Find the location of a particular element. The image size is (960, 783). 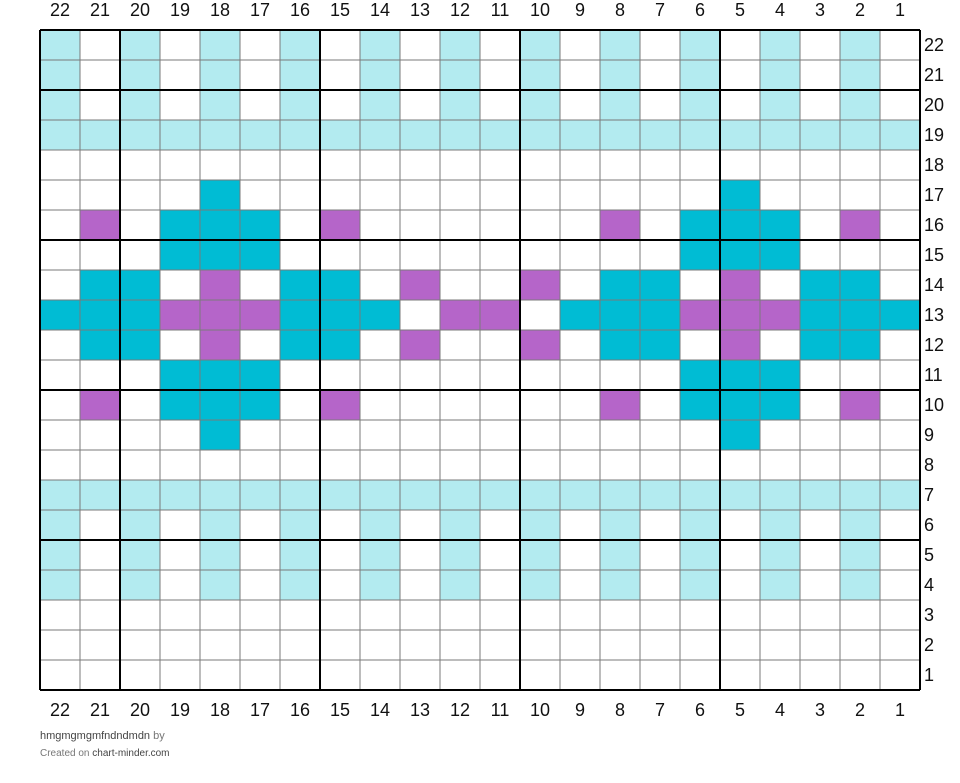

top-column-labels: 22 21 20 19 18 17 16 15 14 13 12 11 10 9 8 7 6 5 4 3 2 1 is located at coordinates (477, 10).